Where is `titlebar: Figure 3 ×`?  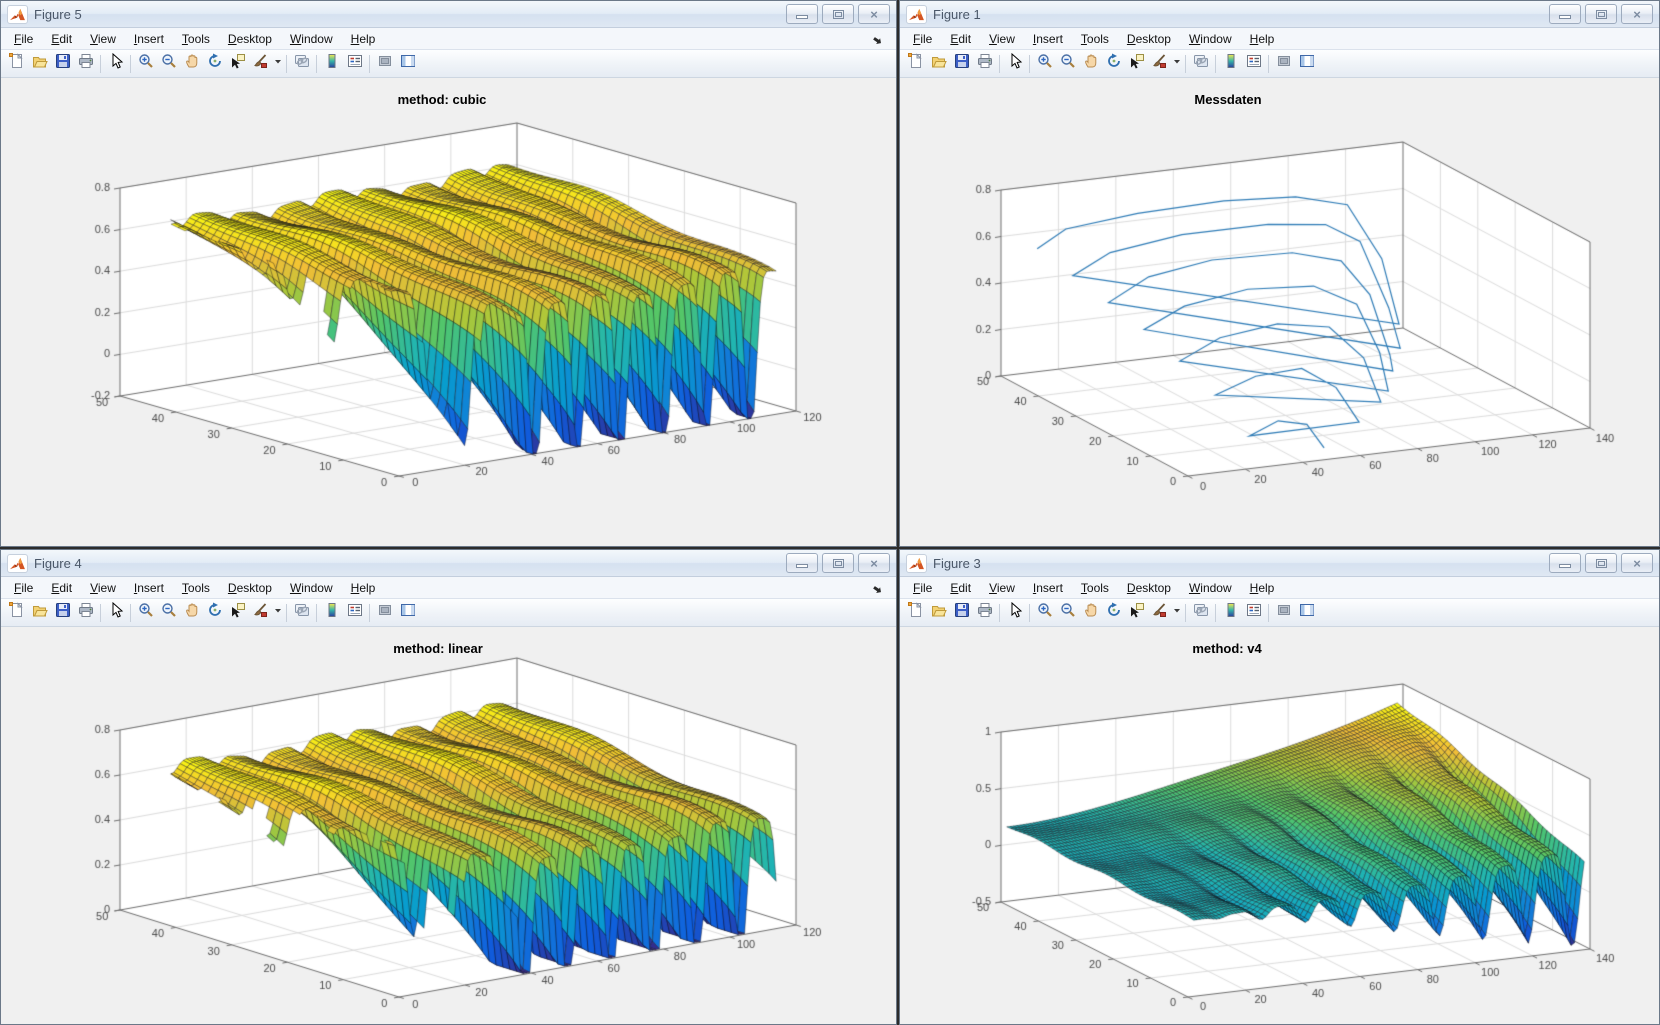 titlebar: Figure 3 × is located at coordinates (1279, 563).